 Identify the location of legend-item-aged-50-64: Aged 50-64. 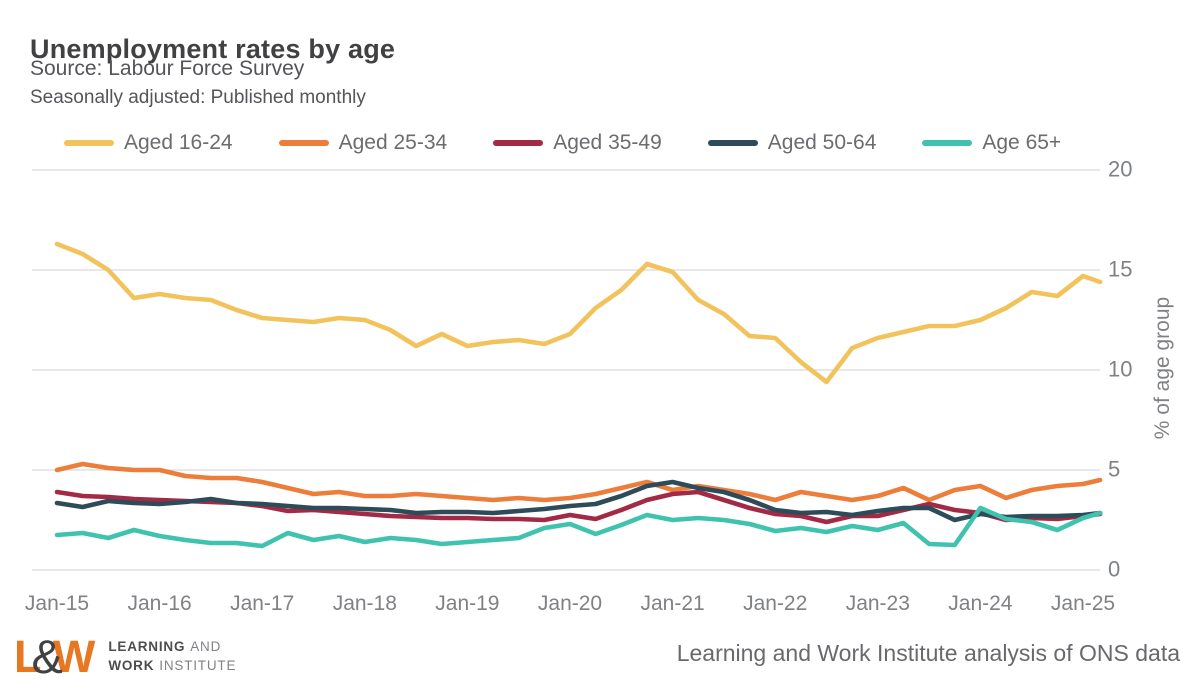
(792, 143).